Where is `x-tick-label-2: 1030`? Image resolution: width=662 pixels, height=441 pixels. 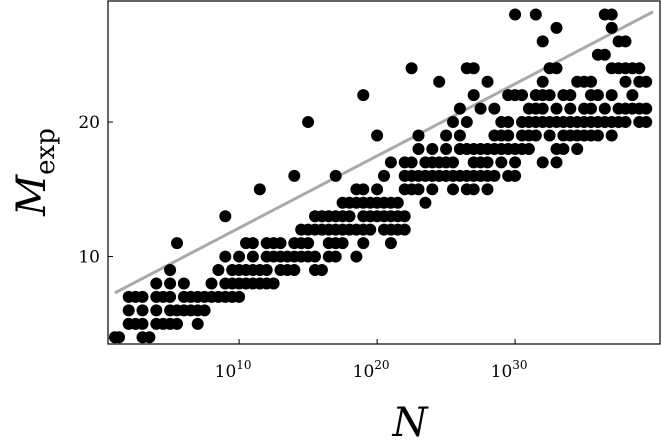
x-tick-label-2: 1030 is located at coordinates (509, 370).